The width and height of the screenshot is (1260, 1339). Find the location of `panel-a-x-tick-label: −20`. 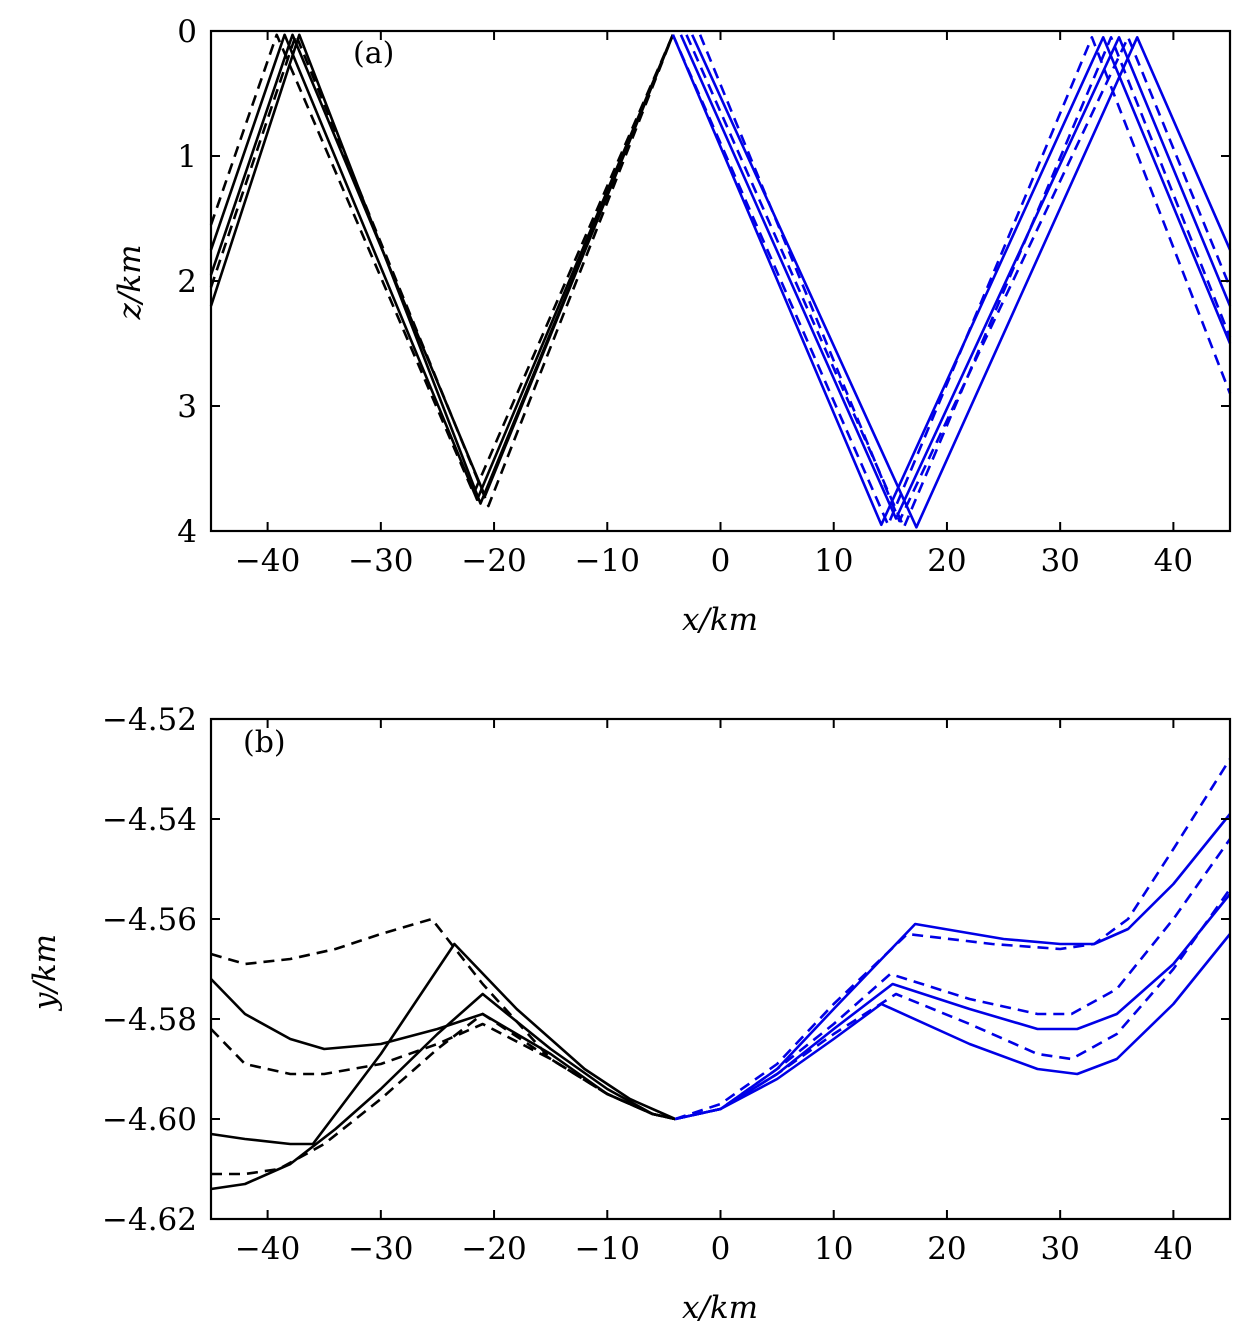

panel-a-x-tick-label: −20 is located at coordinates (493, 561).